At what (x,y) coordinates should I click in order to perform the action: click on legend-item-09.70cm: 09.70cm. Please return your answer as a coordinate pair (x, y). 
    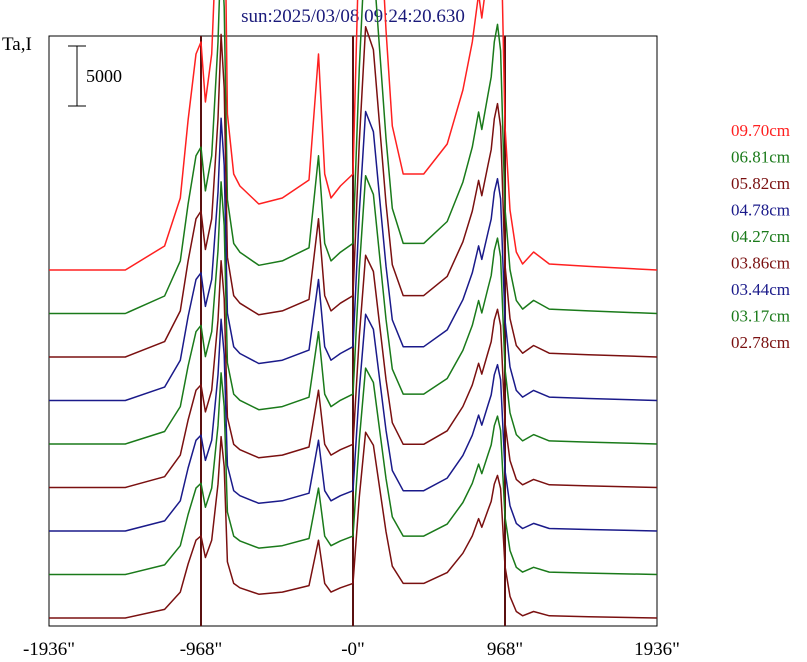
    Looking at the image, I should click on (760, 130).